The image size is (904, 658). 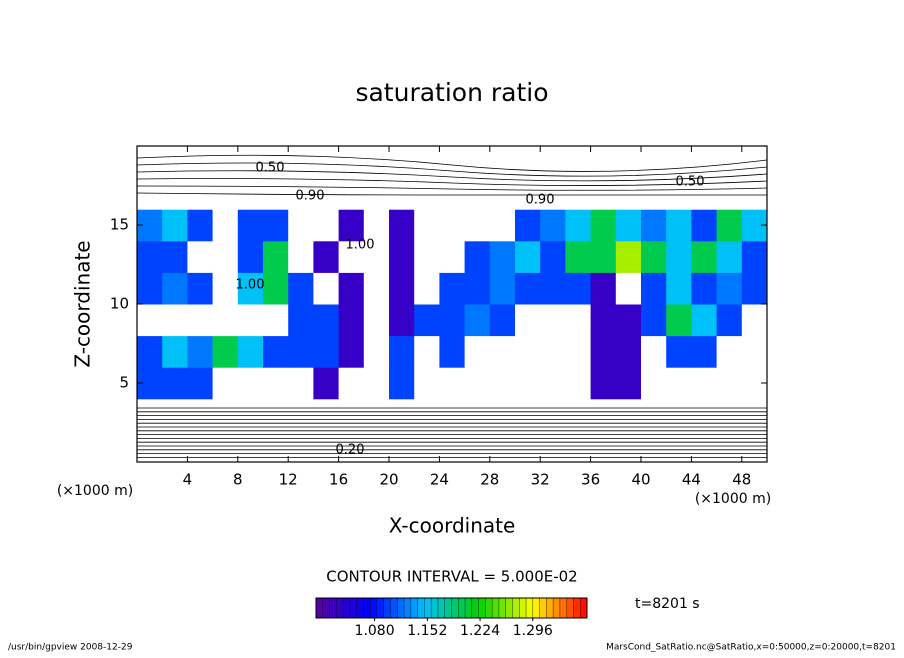 I want to click on colorbar-tick-label: 1.296, so click(x=533, y=631).